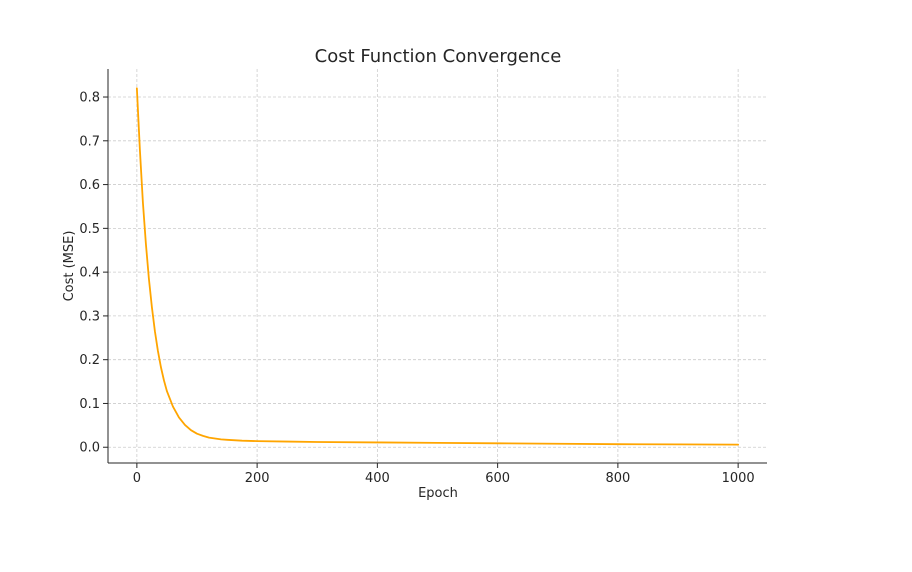 Image resolution: width=912 pixels, height=572 pixels. I want to click on y-tick-label: 0.4, so click(89, 273).